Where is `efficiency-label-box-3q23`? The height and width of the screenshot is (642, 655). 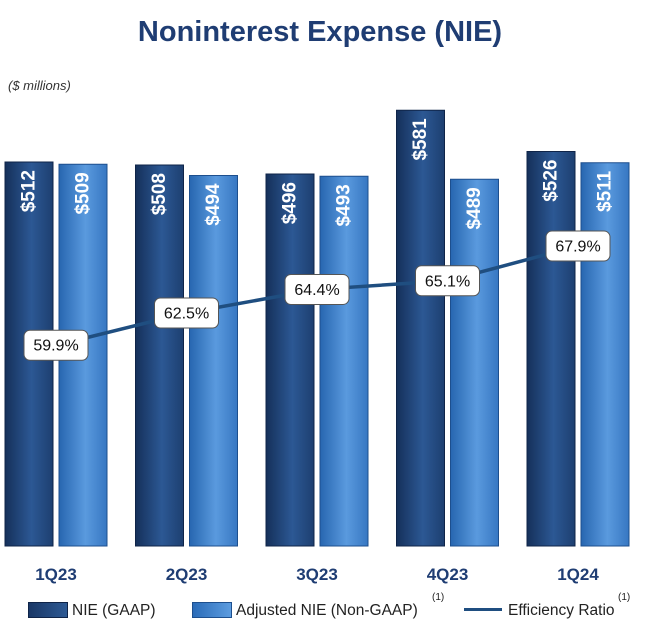
efficiency-label-box-3q23 is located at coordinates (317, 289).